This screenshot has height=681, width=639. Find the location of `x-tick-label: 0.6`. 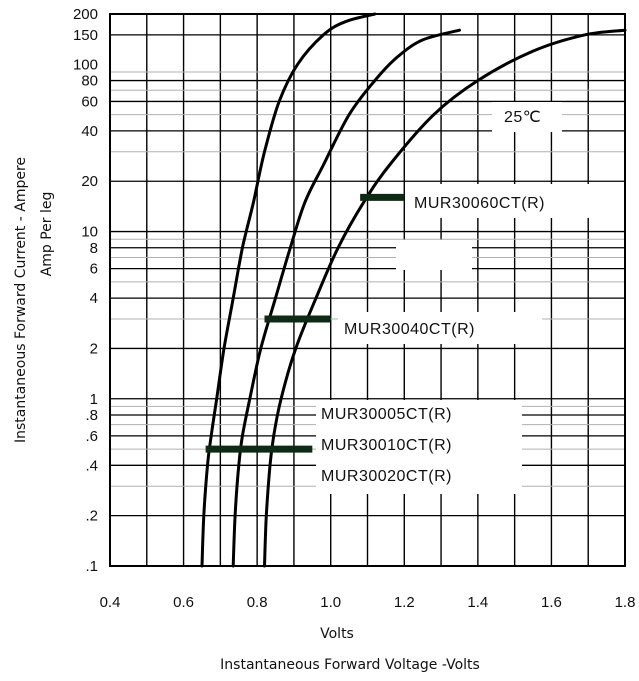

x-tick-label: 0.6 is located at coordinates (183, 602).